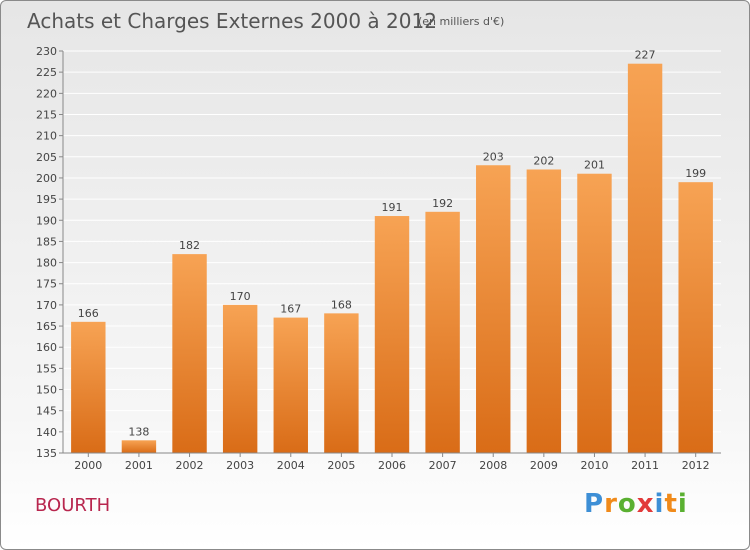 This screenshot has height=550, width=750. Describe the element at coordinates (46, 199) in the screenshot. I see `y-tick-label: 195` at that location.